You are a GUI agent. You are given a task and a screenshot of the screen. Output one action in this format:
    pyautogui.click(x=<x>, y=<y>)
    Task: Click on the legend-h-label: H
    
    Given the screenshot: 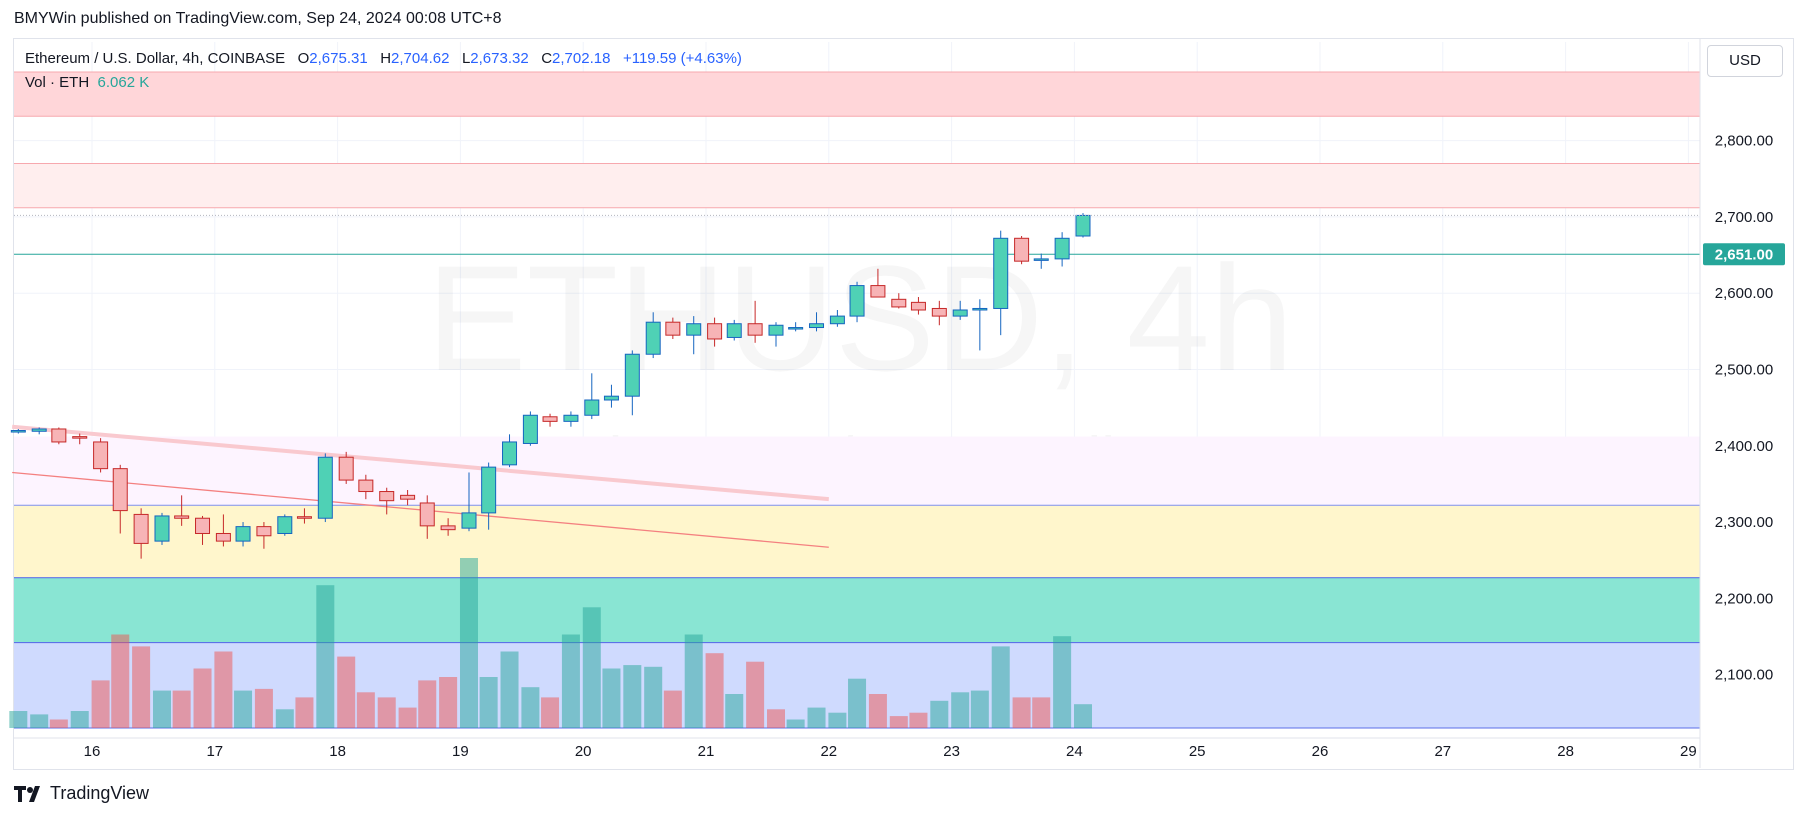 What is the action you would take?
    pyautogui.click(x=386, y=58)
    